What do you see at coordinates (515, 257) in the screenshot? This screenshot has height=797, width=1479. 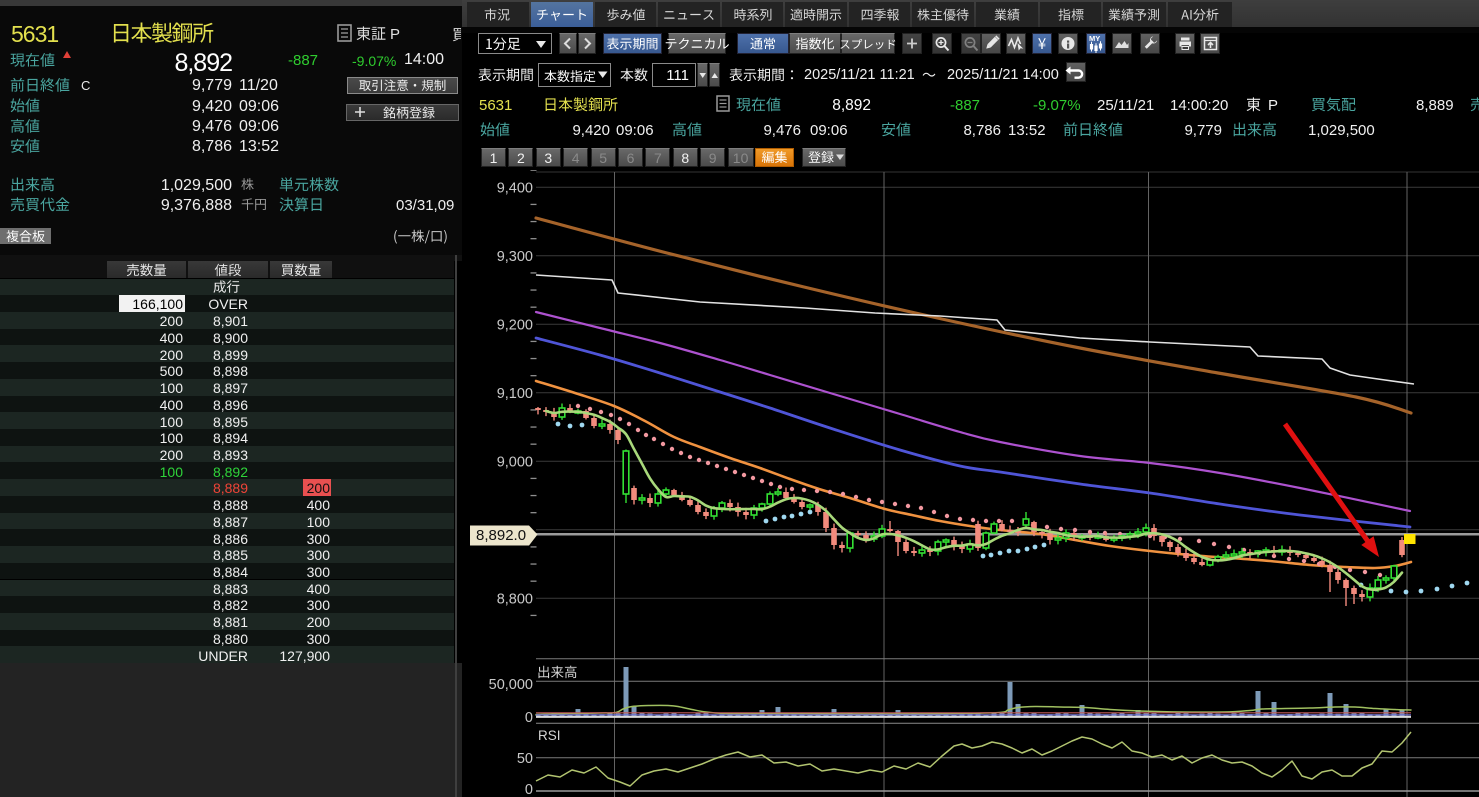 I see `svg-text: 9,300` at bounding box center [515, 257].